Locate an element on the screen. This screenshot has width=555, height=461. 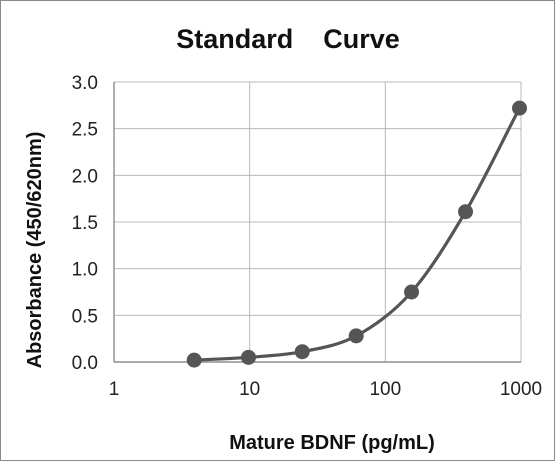
x-tick-labels: 1 10 100 1000 is located at coordinates (325, 389).